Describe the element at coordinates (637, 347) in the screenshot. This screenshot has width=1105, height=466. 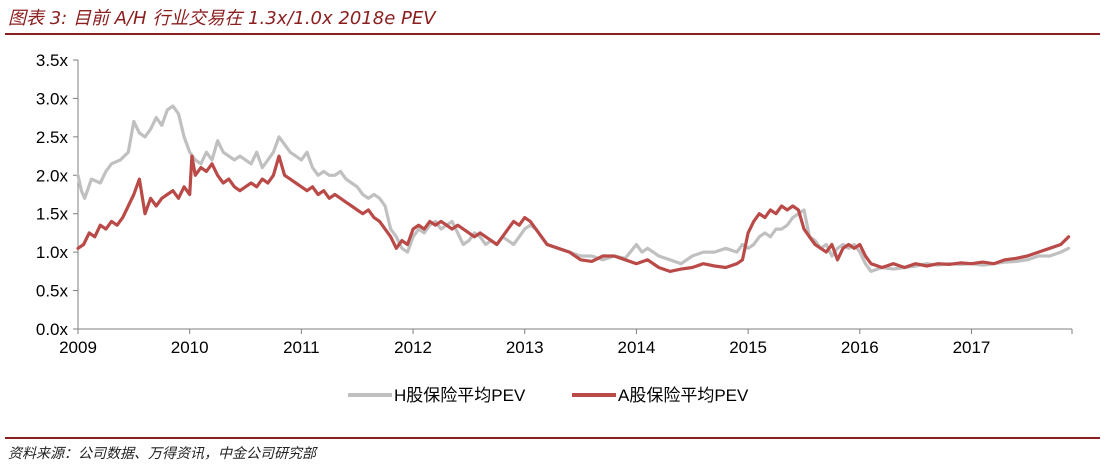
I see `x-tick-label: 2014` at that location.